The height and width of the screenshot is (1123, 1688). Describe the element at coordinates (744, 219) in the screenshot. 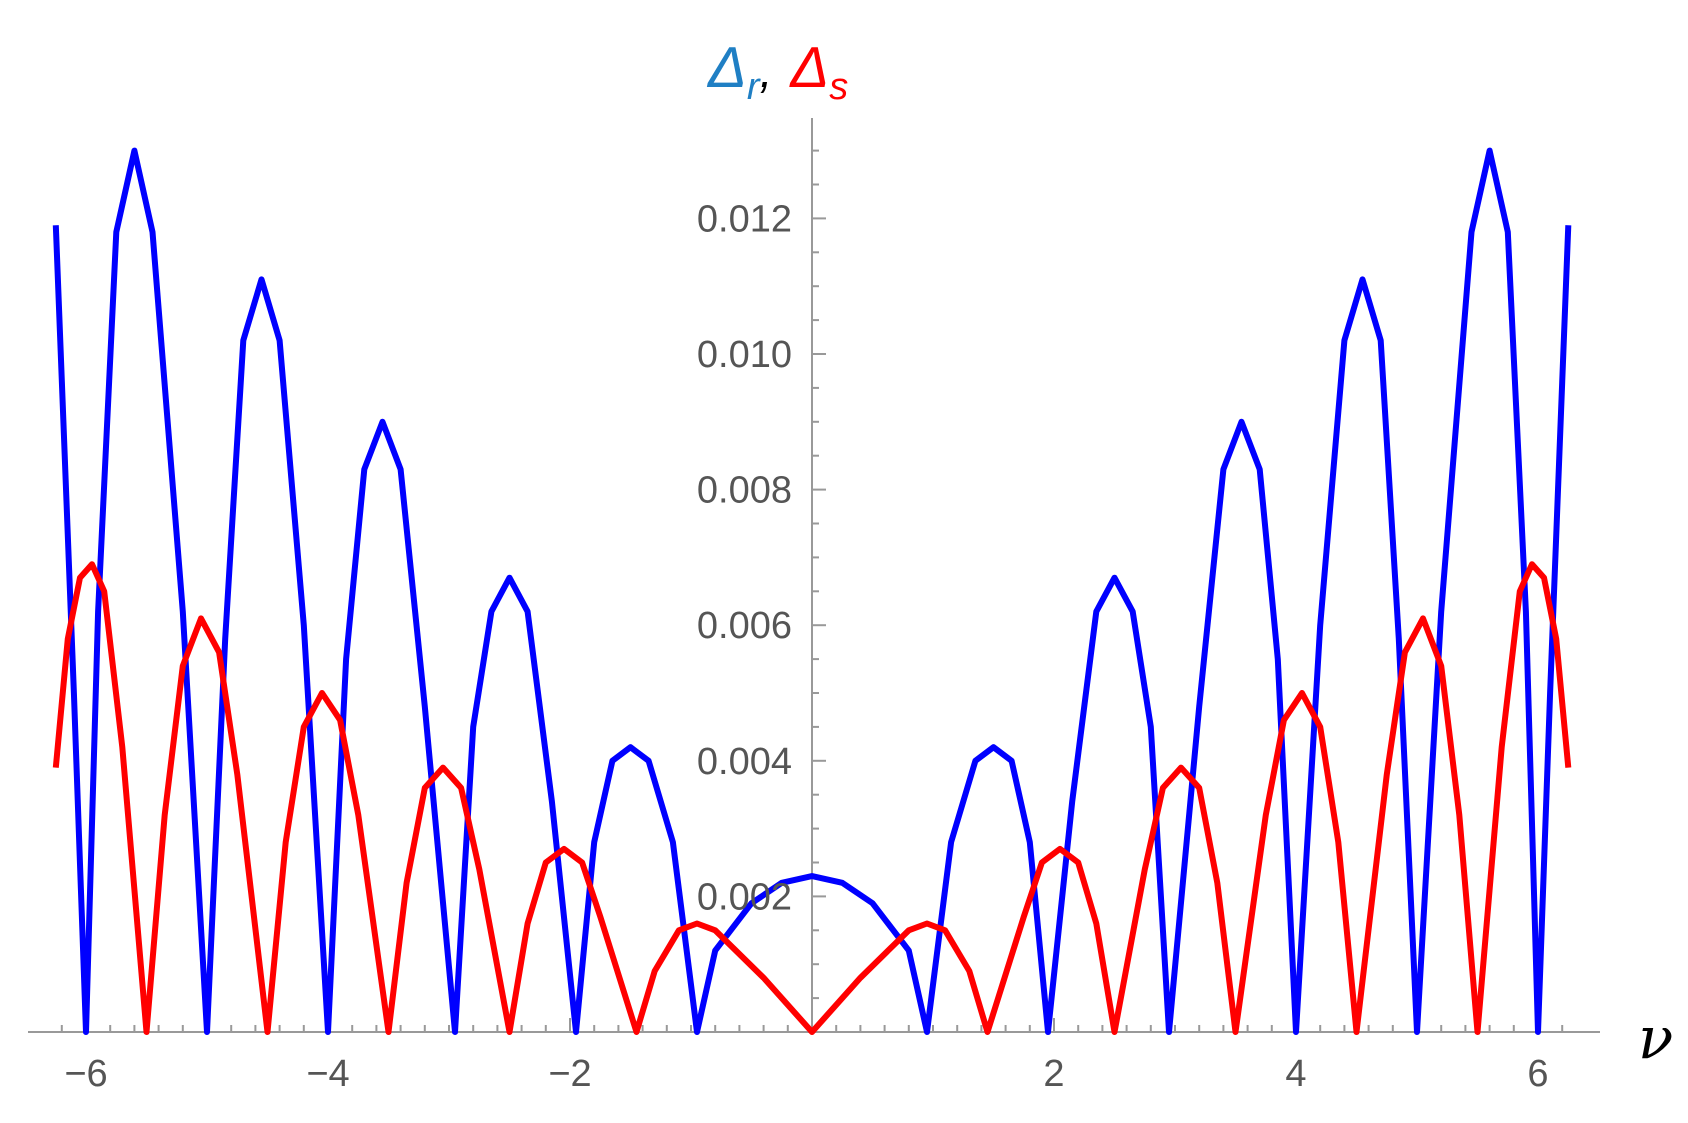

I see `y-tick-label: 0.012` at that location.